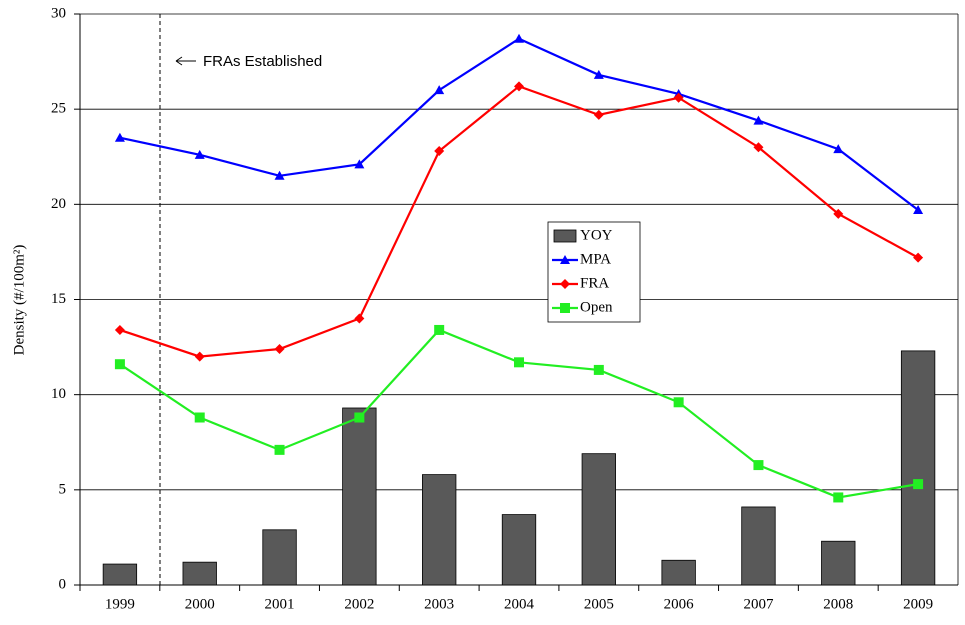 The width and height of the screenshot is (965, 625). I want to click on annotation: FRAs Established, so click(262, 61).